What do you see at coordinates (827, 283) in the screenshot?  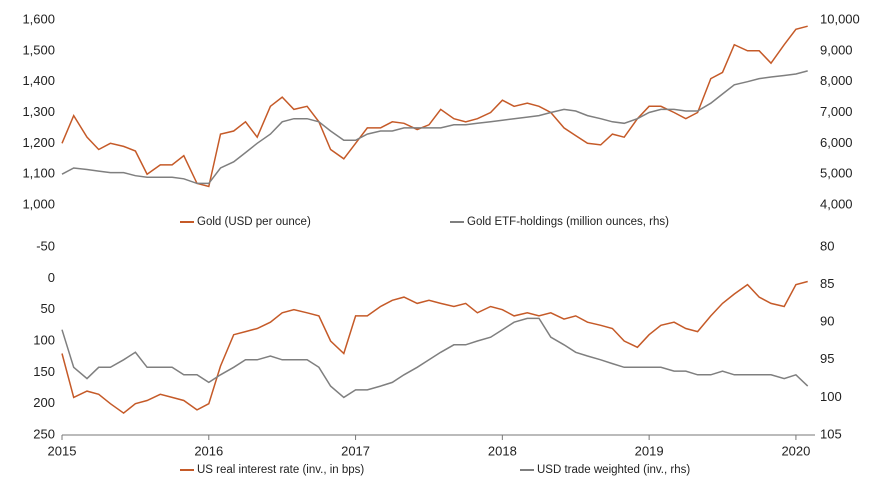 I see `y2-tick-label: 85` at bounding box center [827, 283].